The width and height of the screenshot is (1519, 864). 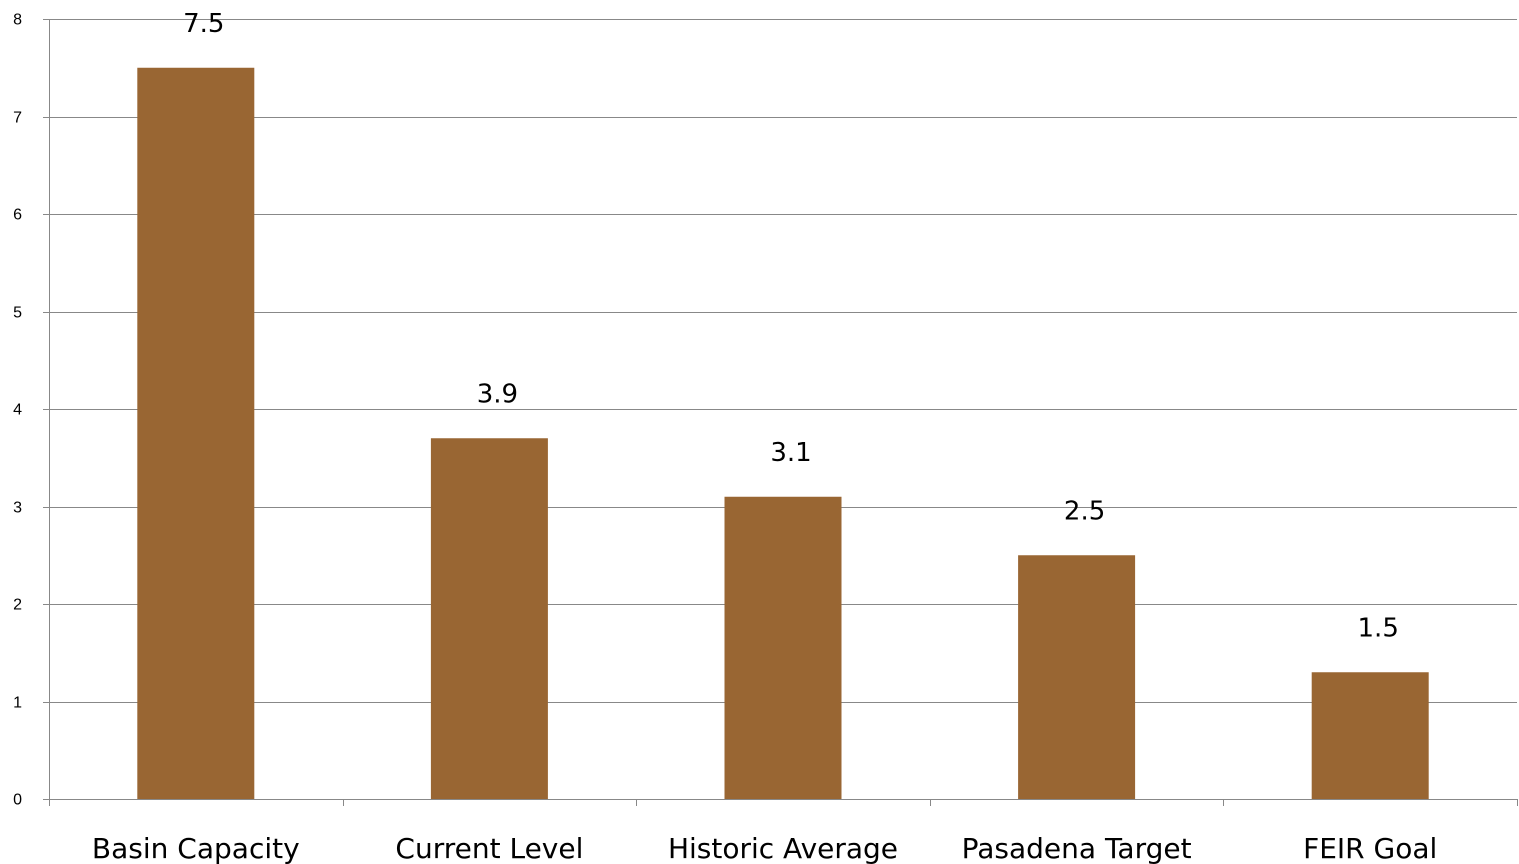 I want to click on x-category-label: Basin Capacity, so click(x=196, y=848).